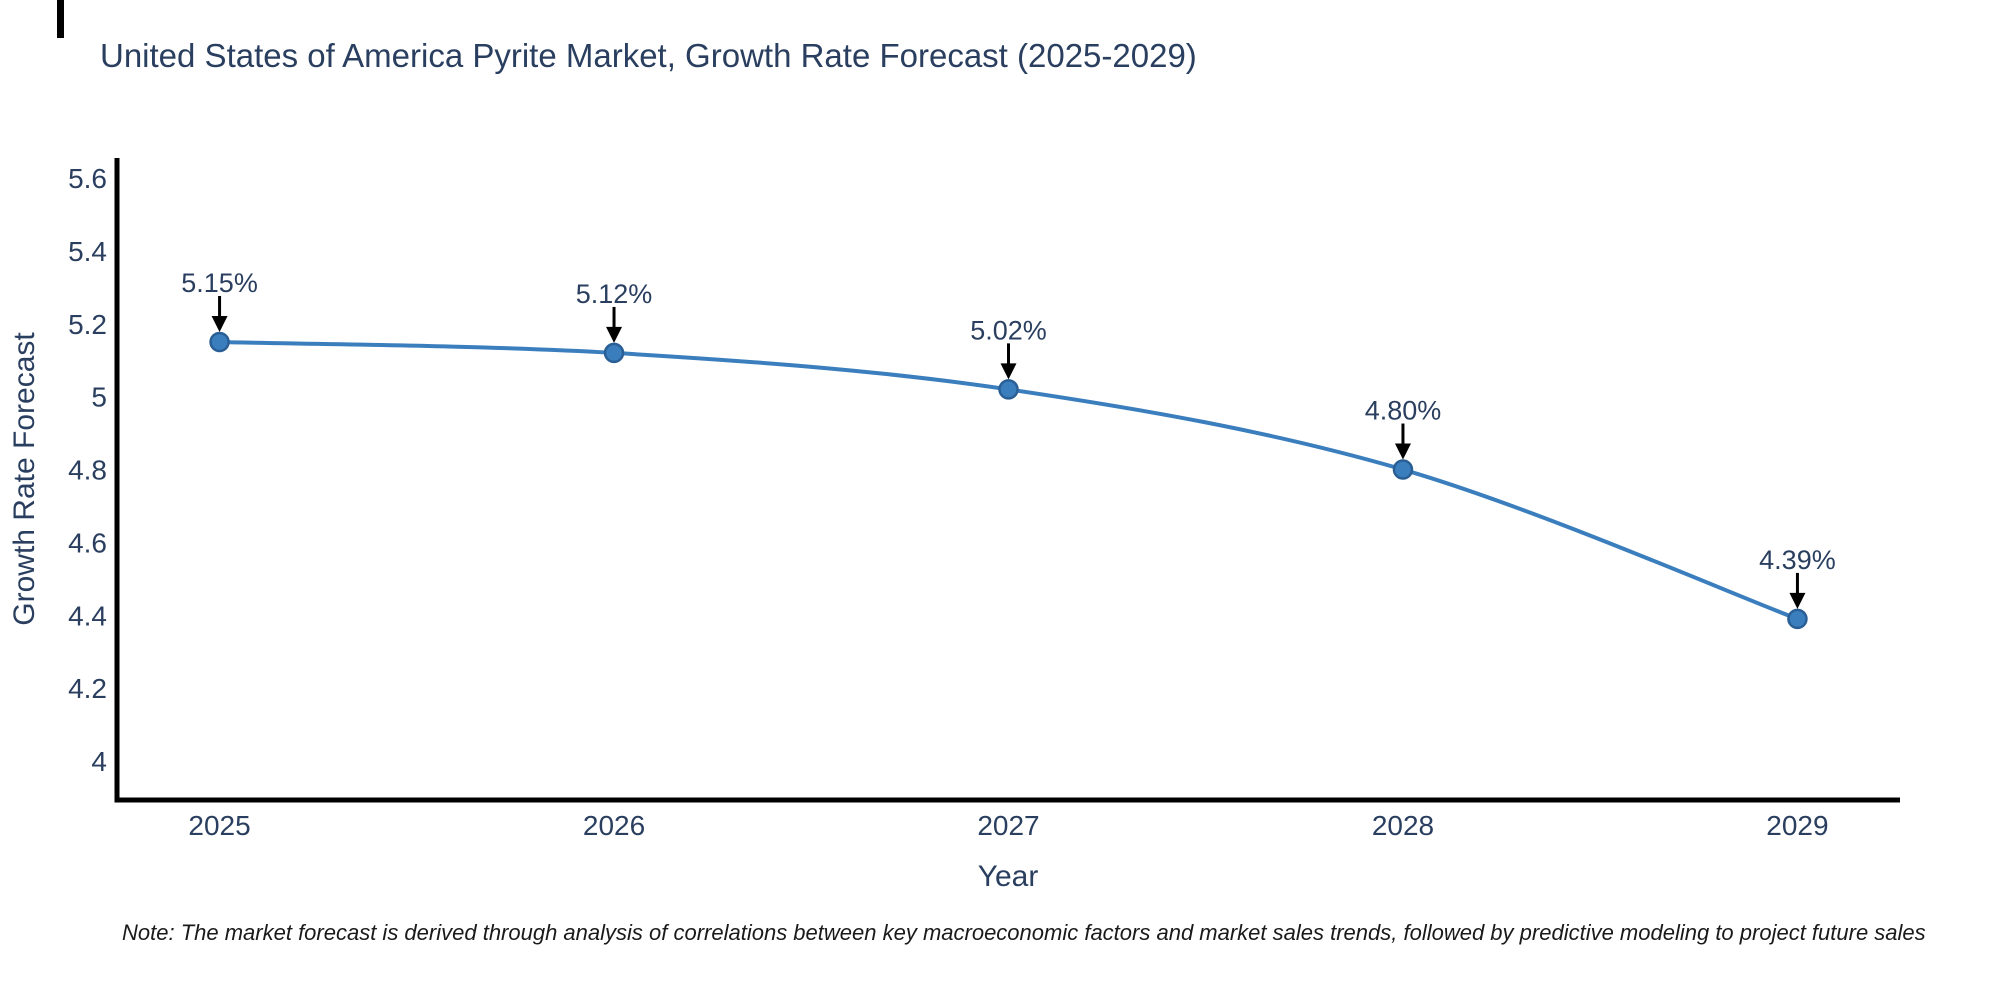 The image size is (2000, 1000). Describe the element at coordinates (614, 311) in the screenshot. I see `point-annotation: 5.12%` at that location.